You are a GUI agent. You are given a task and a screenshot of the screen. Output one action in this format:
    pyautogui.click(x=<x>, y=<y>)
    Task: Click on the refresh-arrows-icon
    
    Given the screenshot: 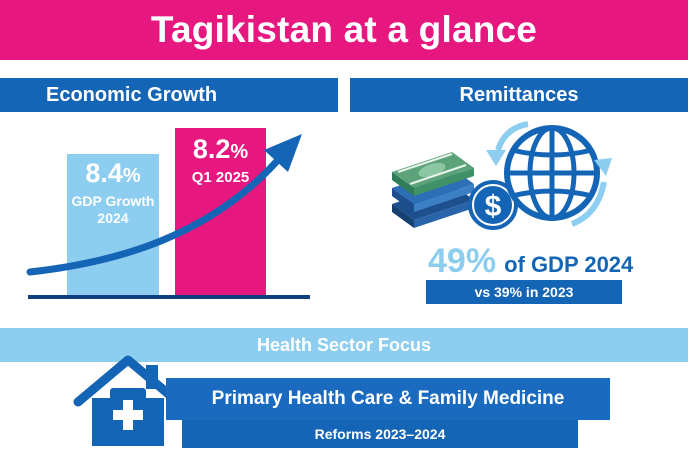 What is the action you would take?
    pyautogui.click(x=549, y=174)
    